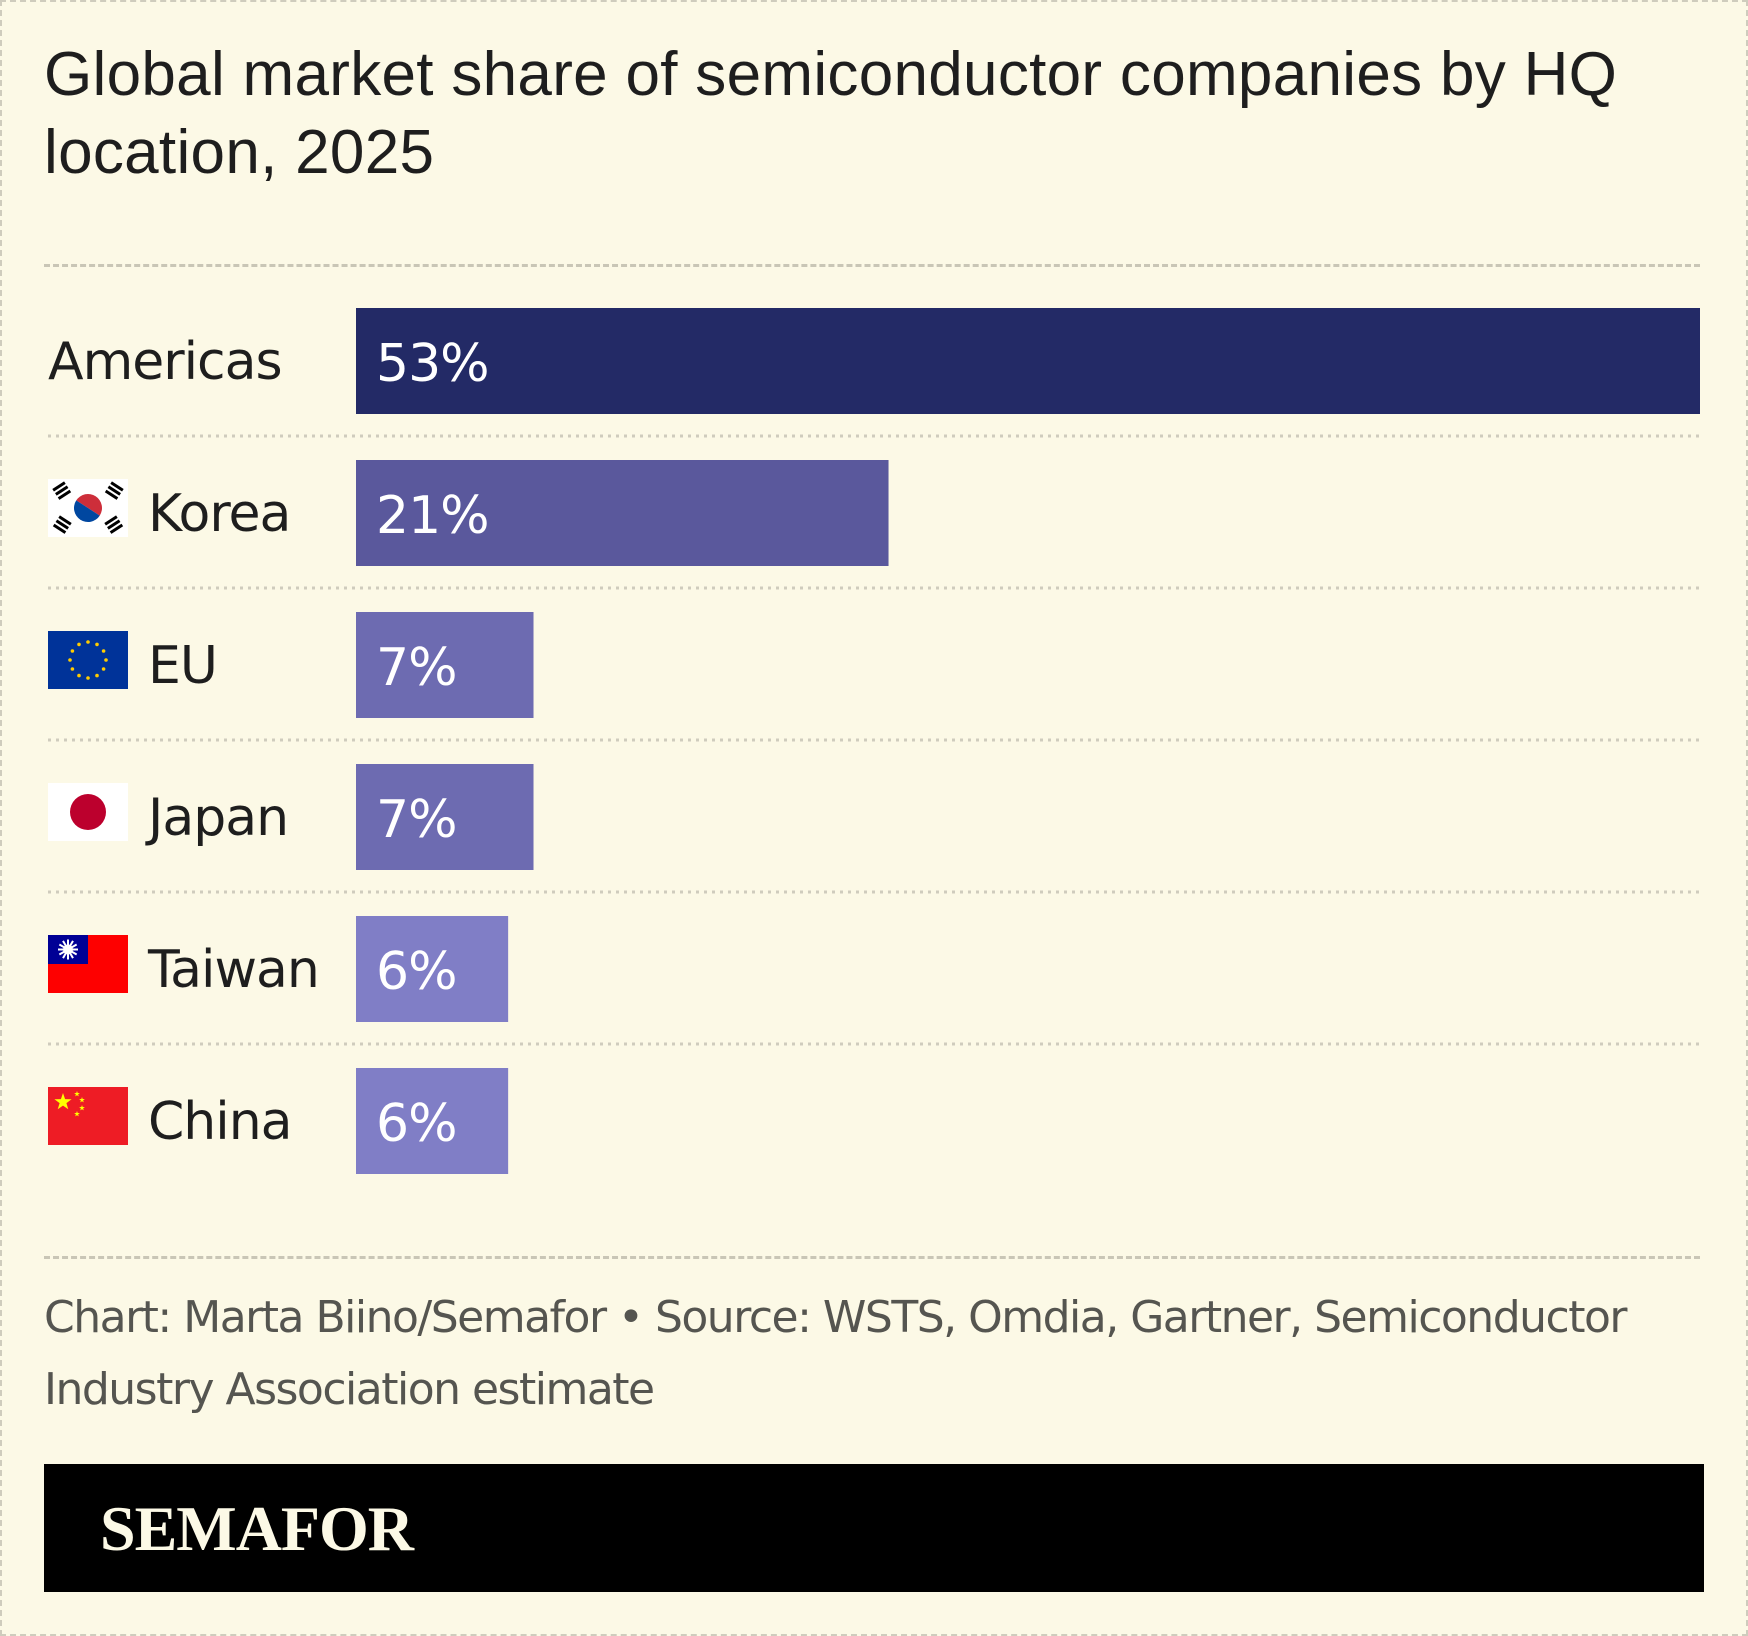 This screenshot has width=1748, height=1636. I want to click on bottom-divider, so click(872, 1257).